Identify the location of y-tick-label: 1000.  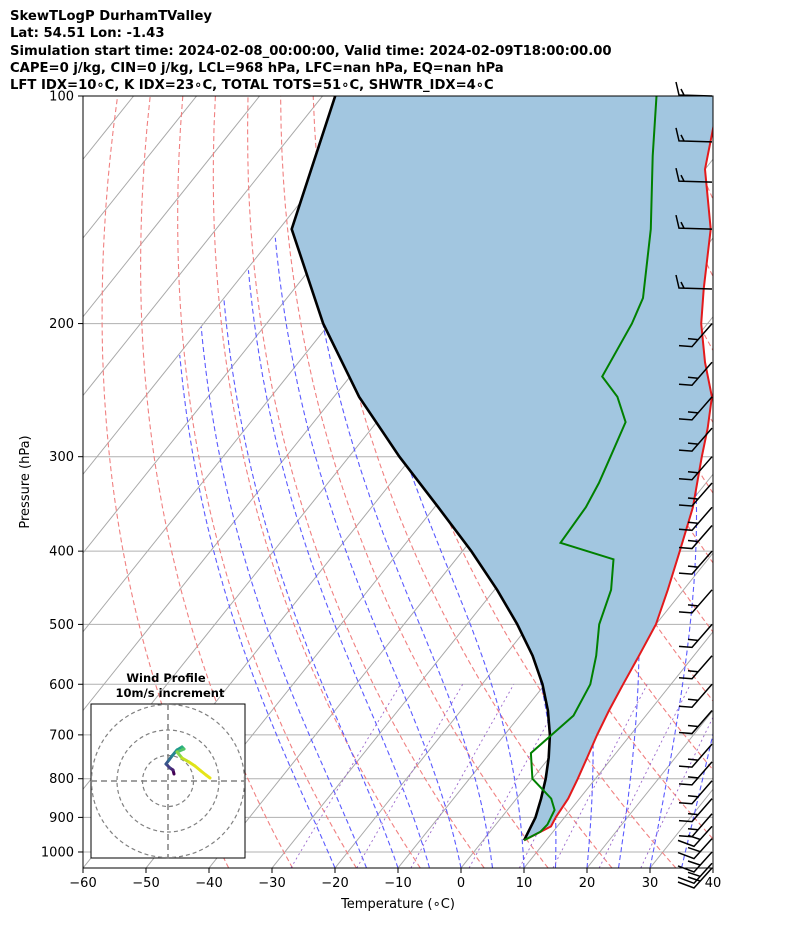
(57, 852).